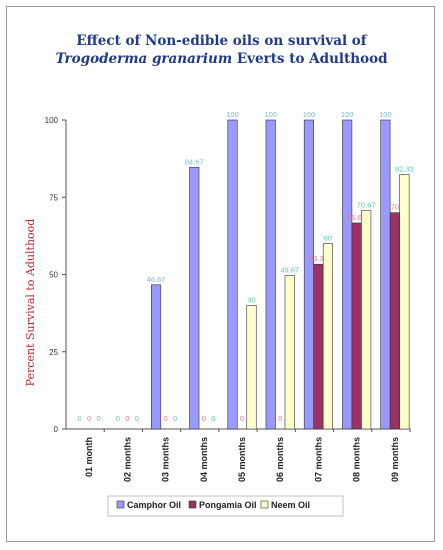 This screenshot has height=550, width=443. What do you see at coordinates (242, 459) in the screenshot?
I see `x-tick-label: 05 months` at bounding box center [242, 459].